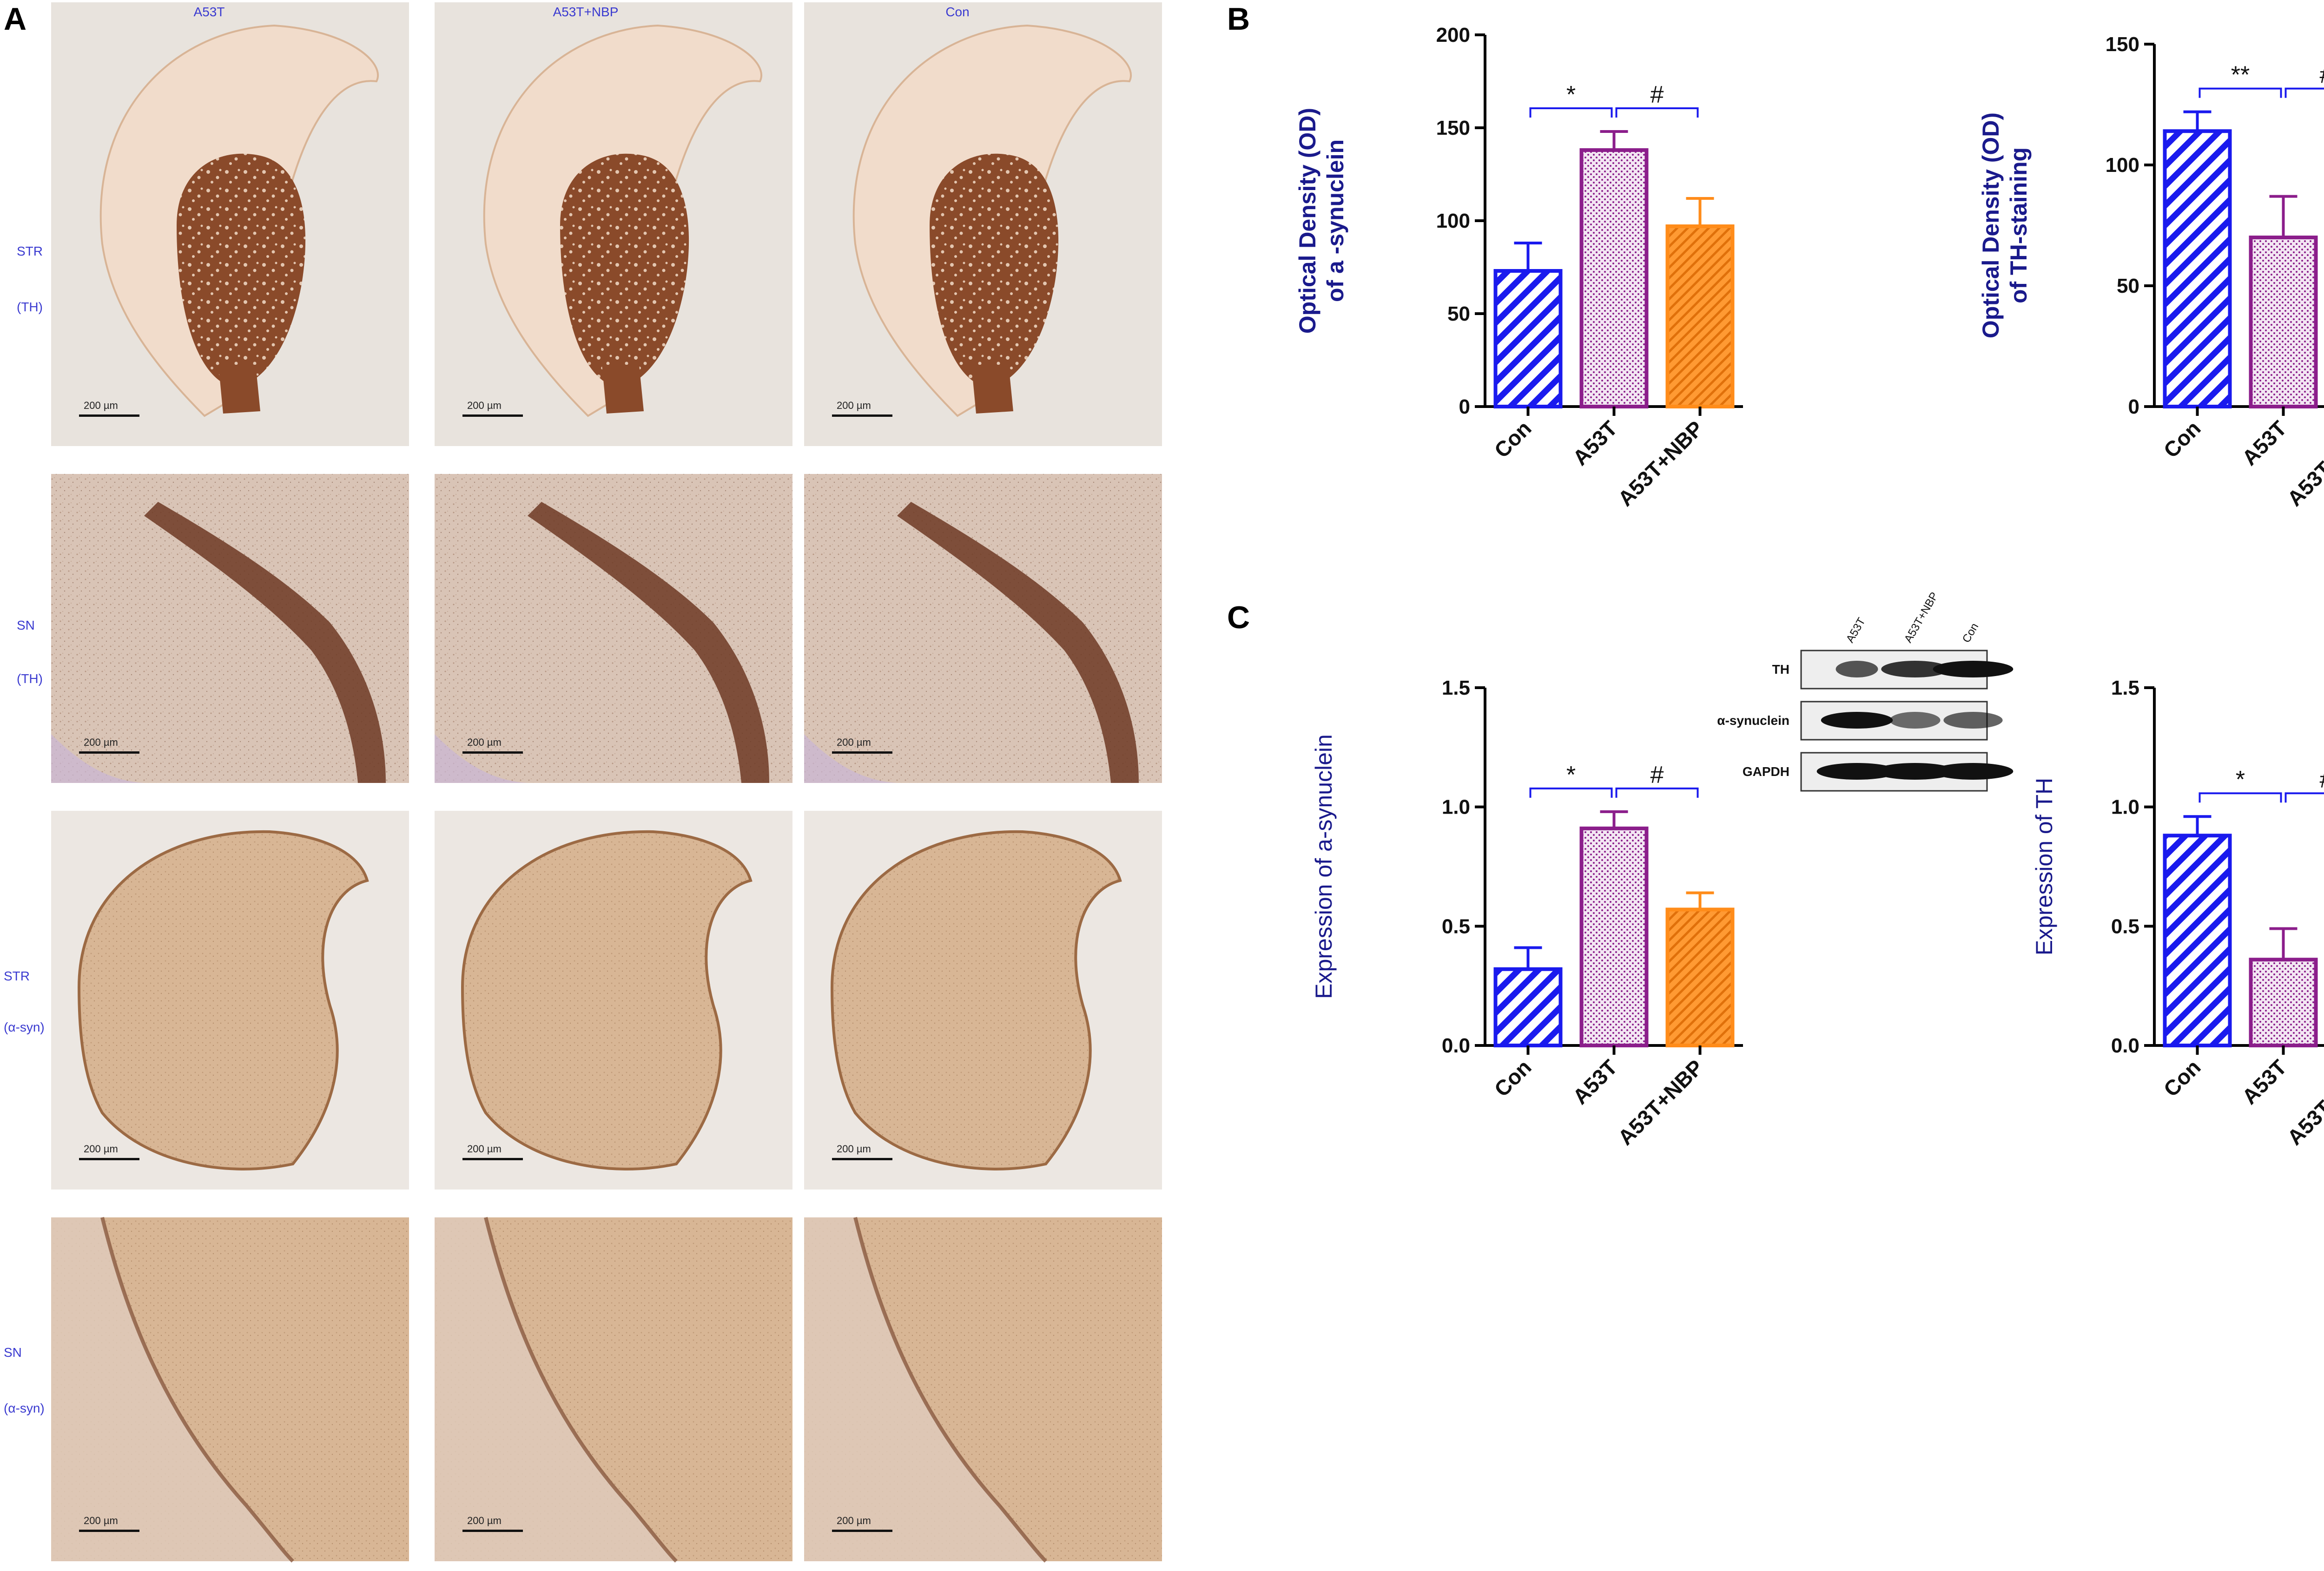  Describe the element at coordinates (1780, 669) in the screenshot. I see `blot-band-label: TH` at that location.